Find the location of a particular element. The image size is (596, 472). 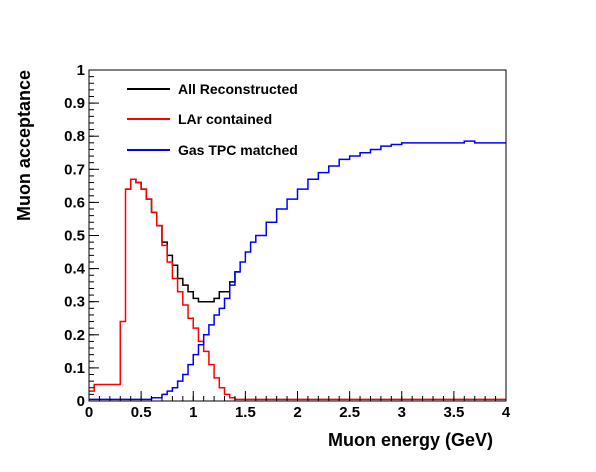

y-axis-title: Muon acceptance is located at coordinates (24, 145).